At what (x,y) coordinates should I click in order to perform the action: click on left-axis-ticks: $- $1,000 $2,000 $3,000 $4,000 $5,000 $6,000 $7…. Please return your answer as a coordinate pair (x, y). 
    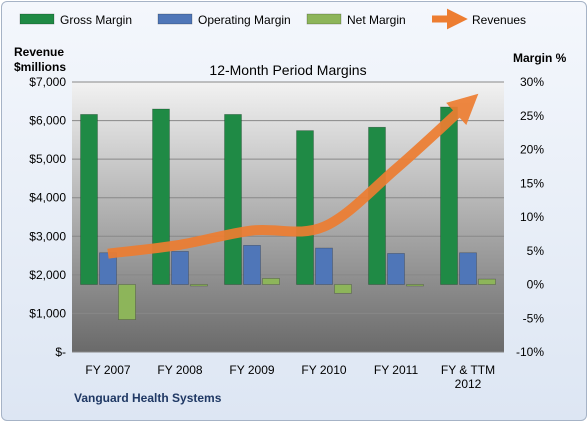
    Looking at the image, I should click on (47, 217).